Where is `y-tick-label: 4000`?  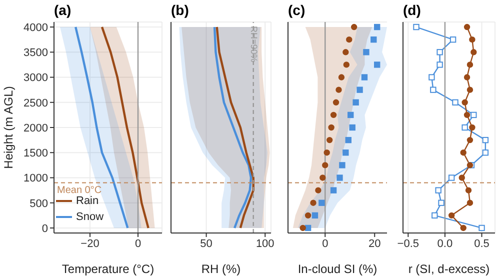 y-tick-label: 4000 is located at coordinates (36, 28).